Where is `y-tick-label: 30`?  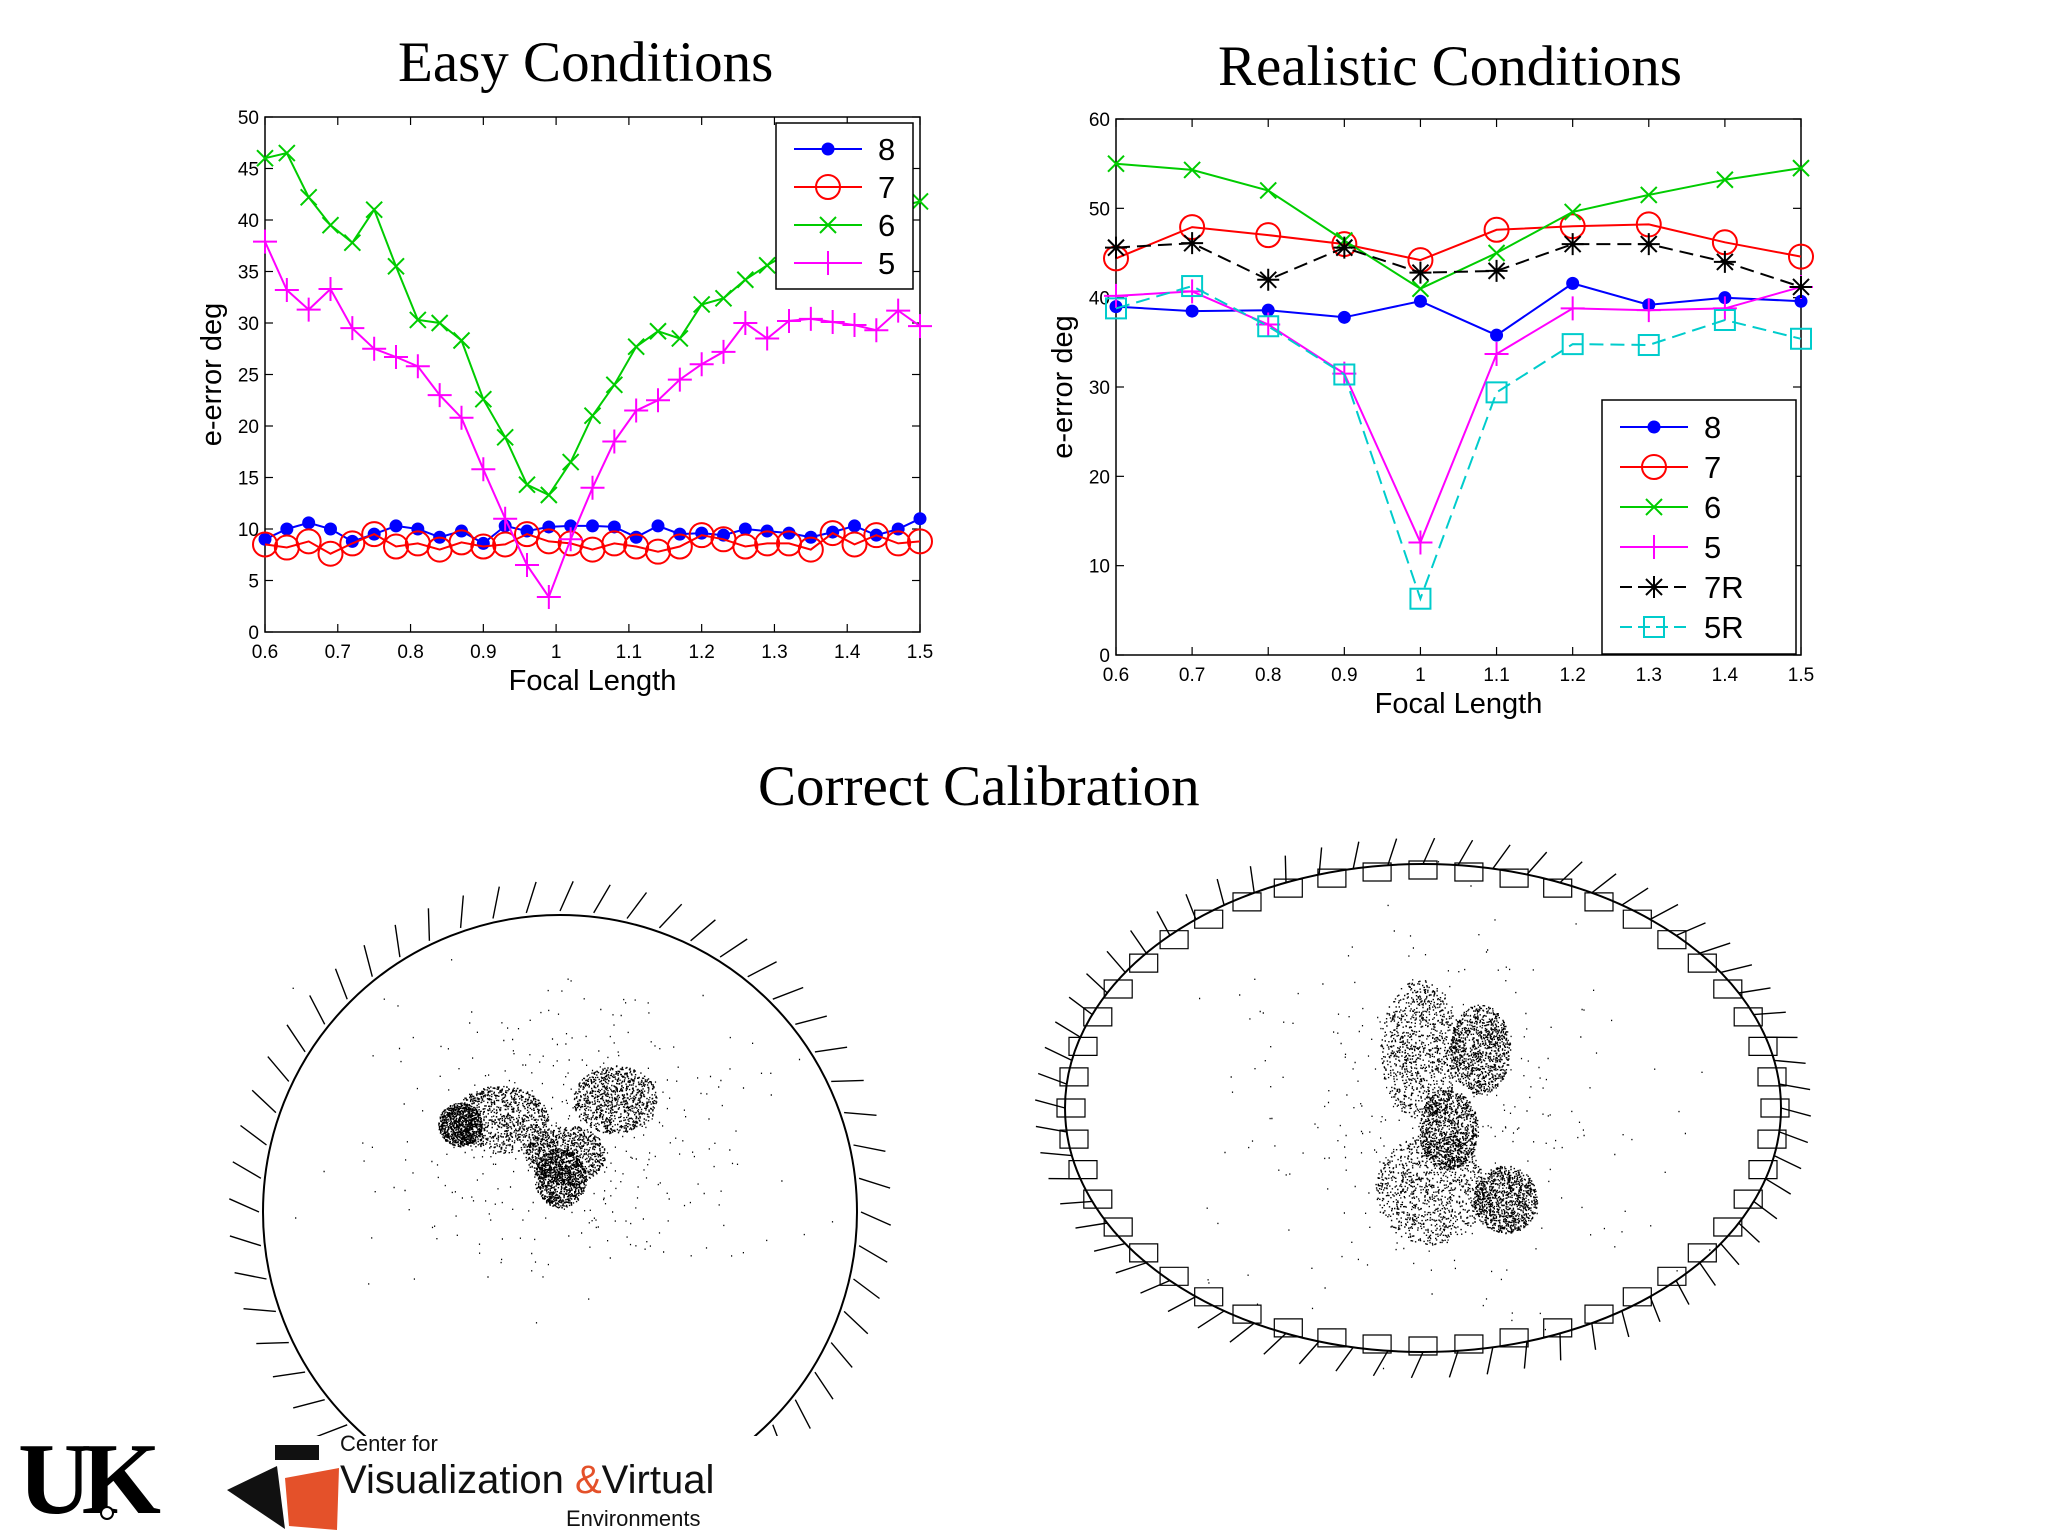 y-tick-label: 30 is located at coordinates (1099, 388).